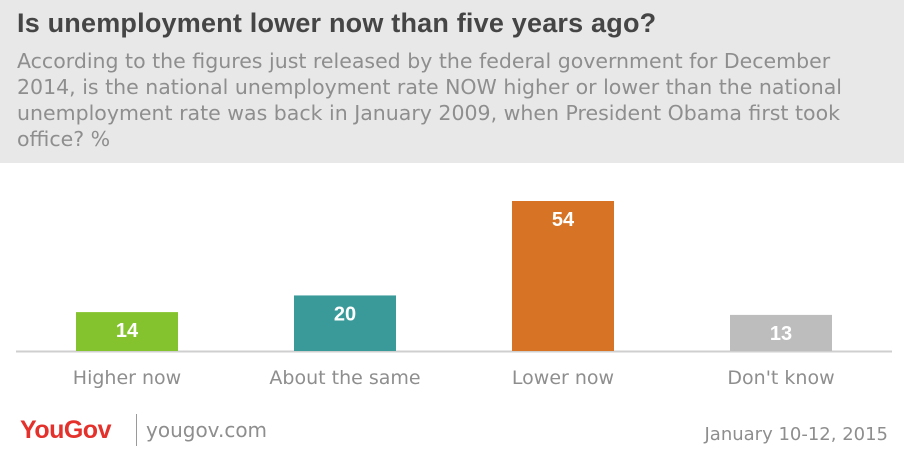 The height and width of the screenshot is (464, 904). Describe the element at coordinates (207, 430) in the screenshot. I see `footer-website: yougov.com` at that location.